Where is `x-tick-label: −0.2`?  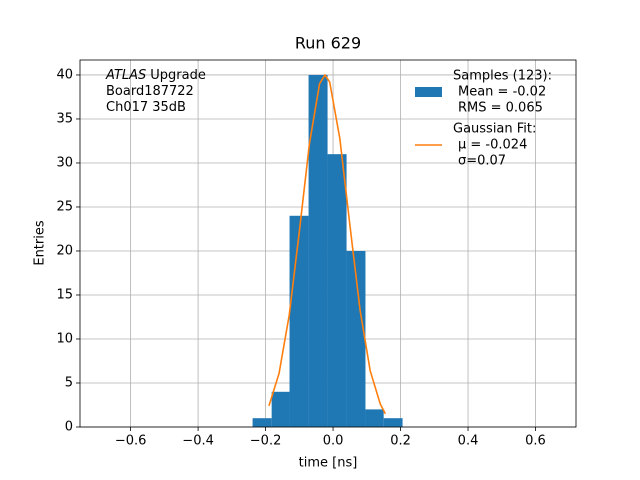
x-tick-label: −0.2 is located at coordinates (266, 441).